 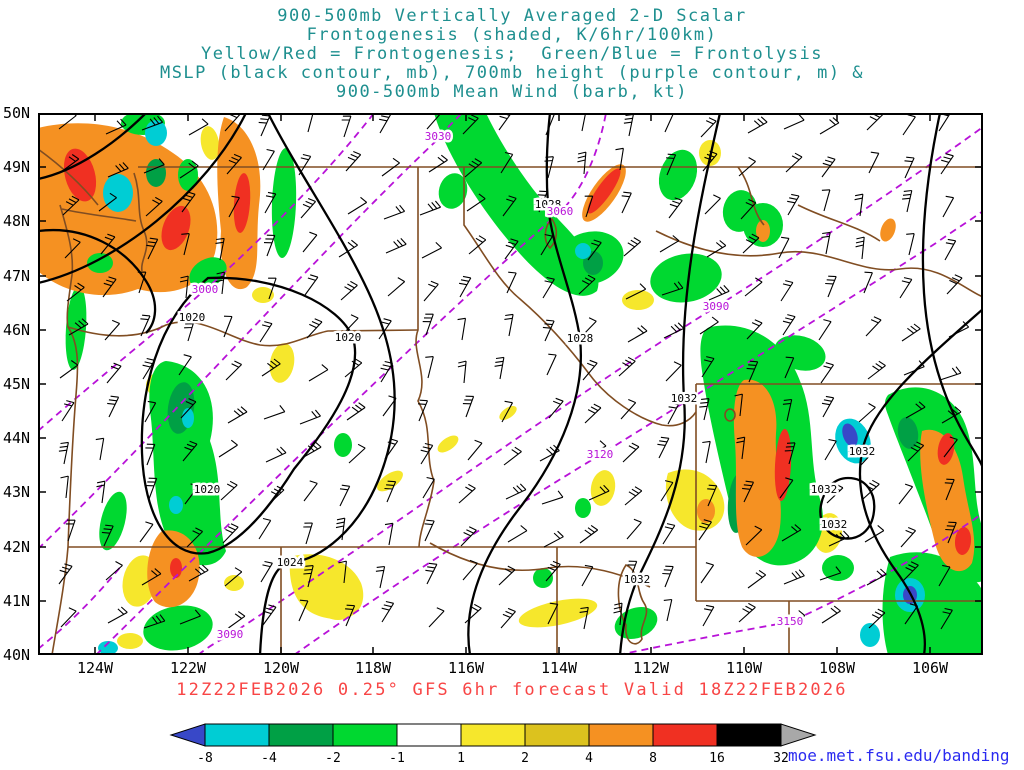 What do you see at coordinates (281, 668) in the screenshot?
I see `lon-tick-label: 120W` at bounding box center [281, 668].